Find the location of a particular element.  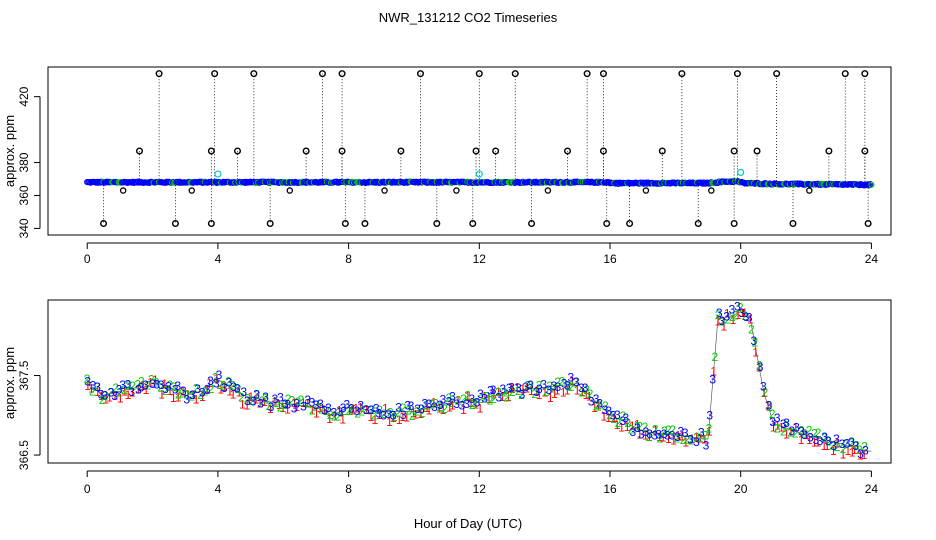

bottom-x-tick-label: 16 is located at coordinates (610, 489).